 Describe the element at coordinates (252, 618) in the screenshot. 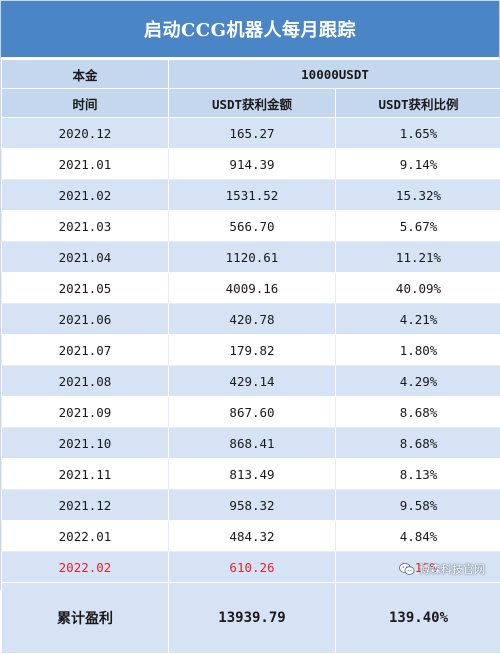

I see `total-amount: 13939.79` at that location.